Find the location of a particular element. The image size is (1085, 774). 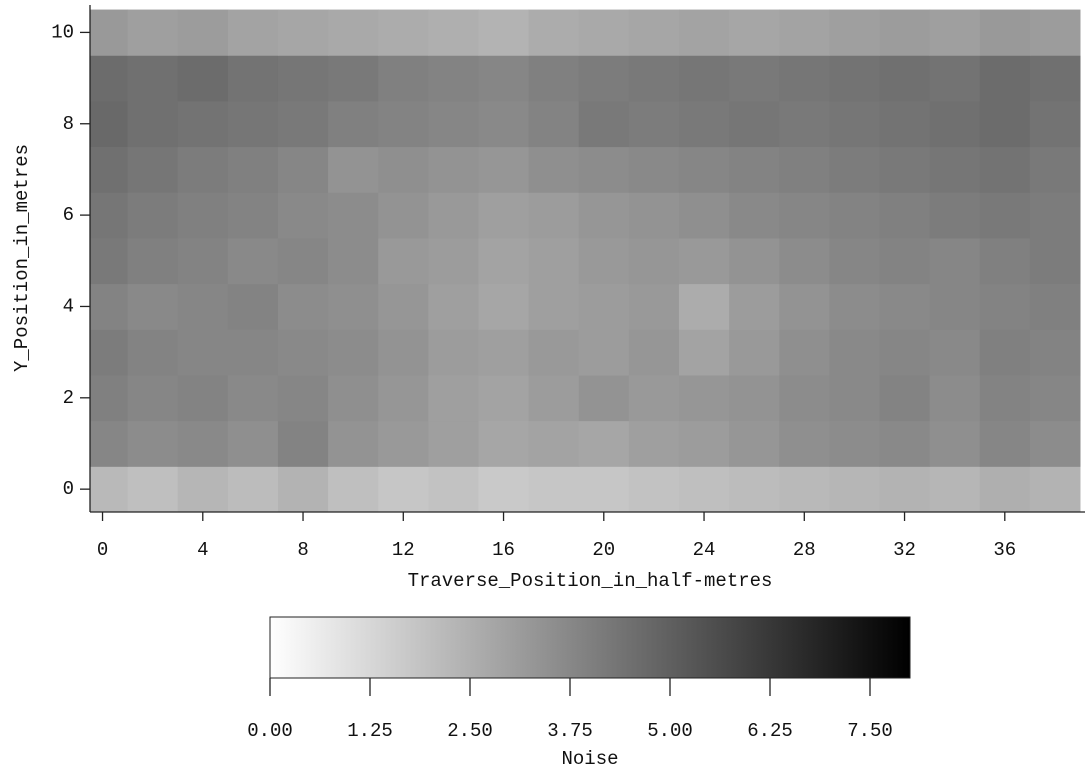

colorbar-tick-label: 6.25 is located at coordinates (770, 731).